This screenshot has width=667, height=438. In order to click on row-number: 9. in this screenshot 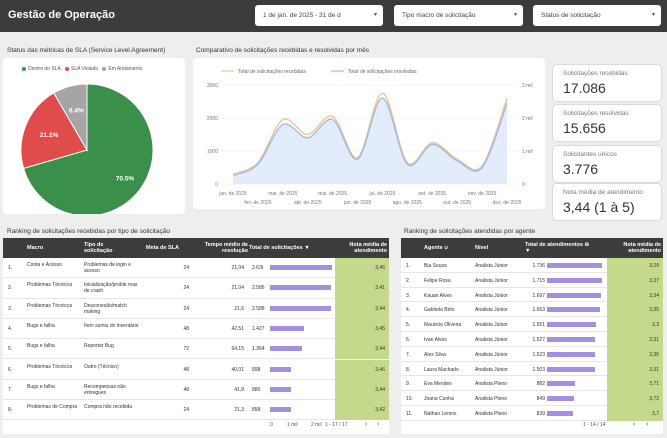, I will do `click(408, 384)`.